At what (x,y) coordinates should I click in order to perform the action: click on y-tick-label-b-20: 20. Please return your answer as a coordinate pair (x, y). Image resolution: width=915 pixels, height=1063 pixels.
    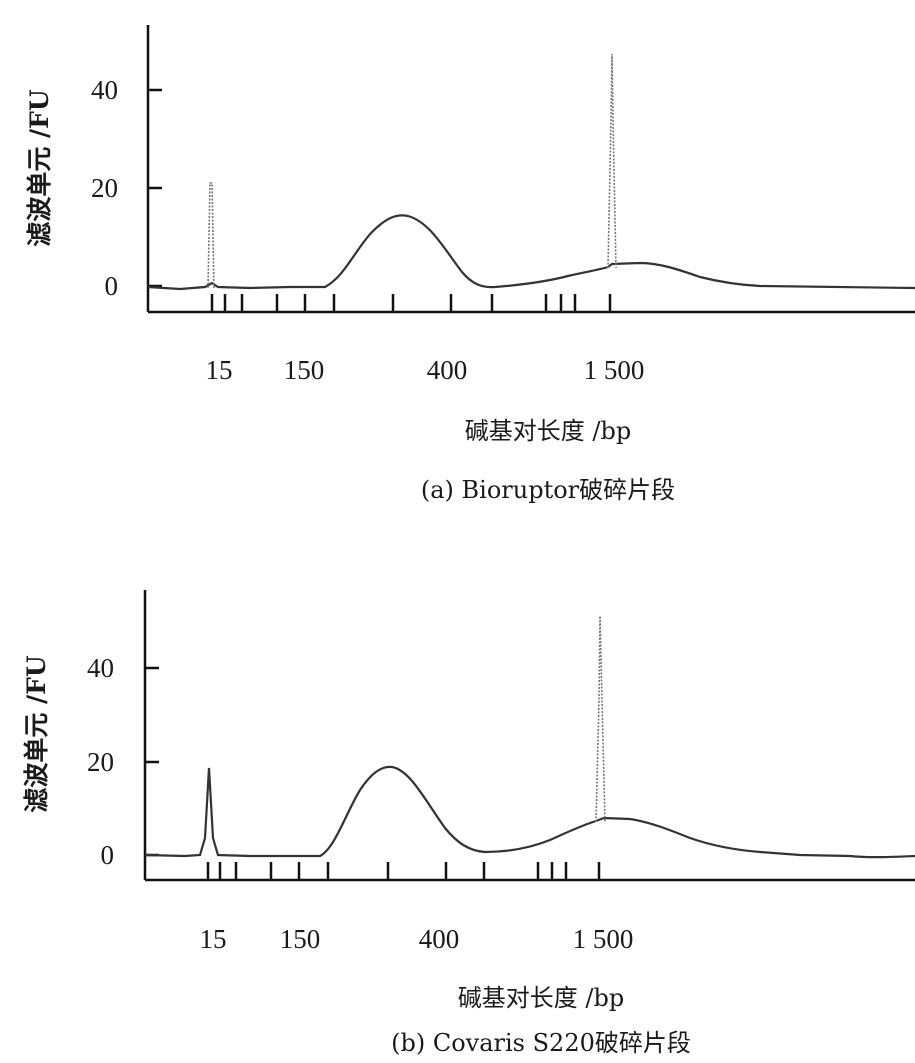
    Looking at the image, I should click on (100, 762).